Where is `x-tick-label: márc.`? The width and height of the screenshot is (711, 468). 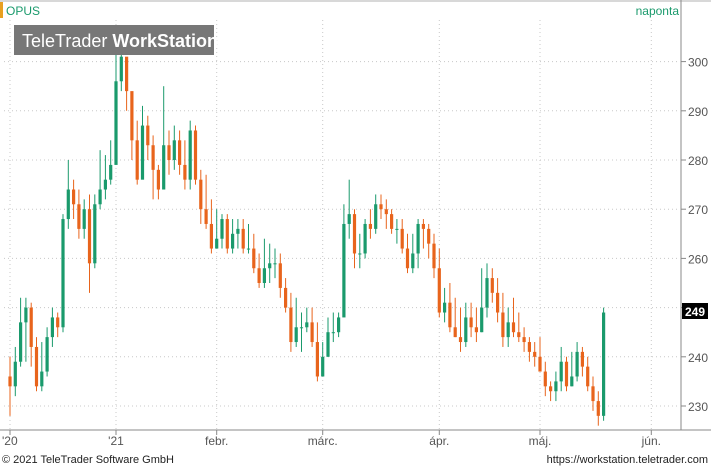
x-tick-label: márc. is located at coordinates (323, 441).